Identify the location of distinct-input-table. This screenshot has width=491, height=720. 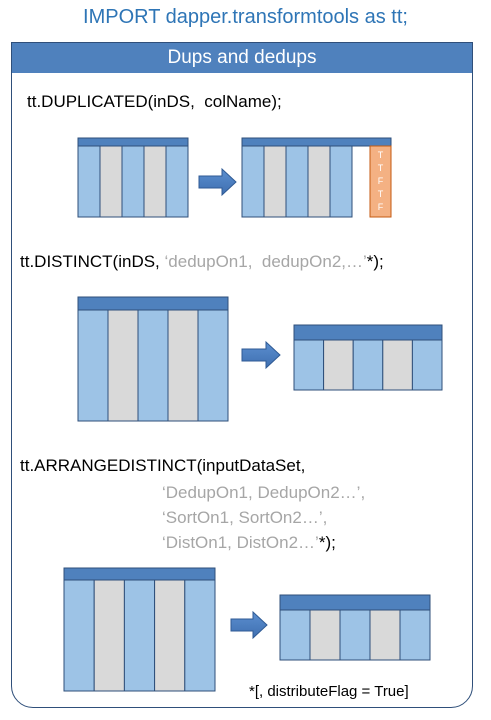
(153, 359).